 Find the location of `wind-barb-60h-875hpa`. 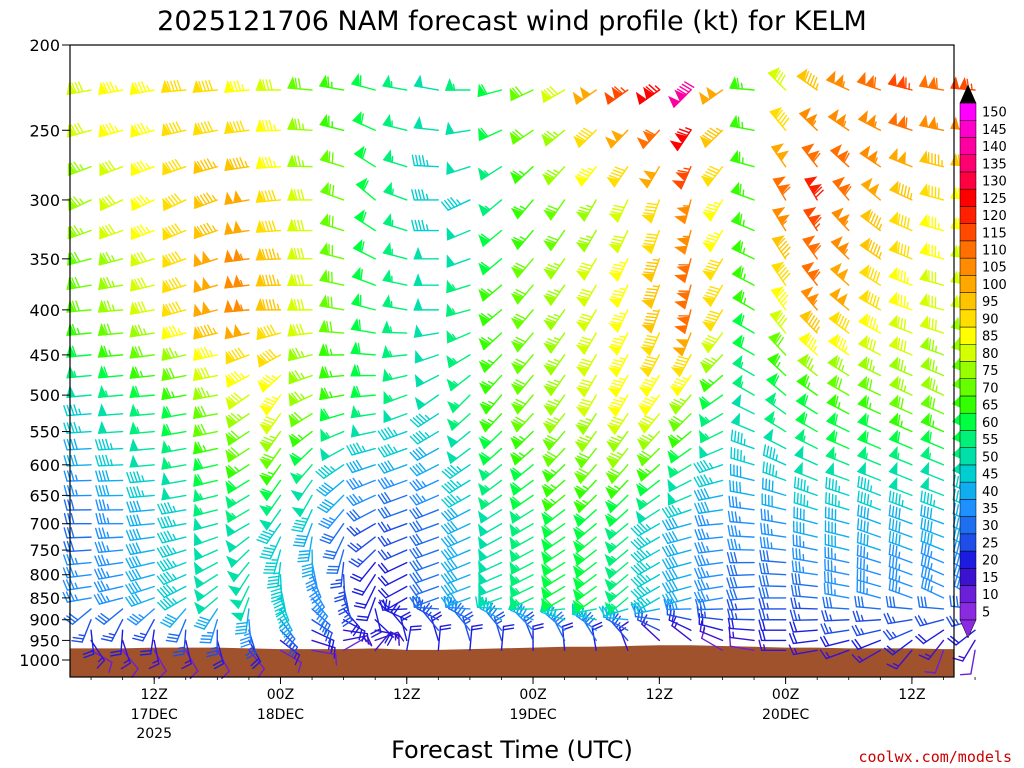

wind-barb-60h-875hpa is located at coordinates (709, 604).